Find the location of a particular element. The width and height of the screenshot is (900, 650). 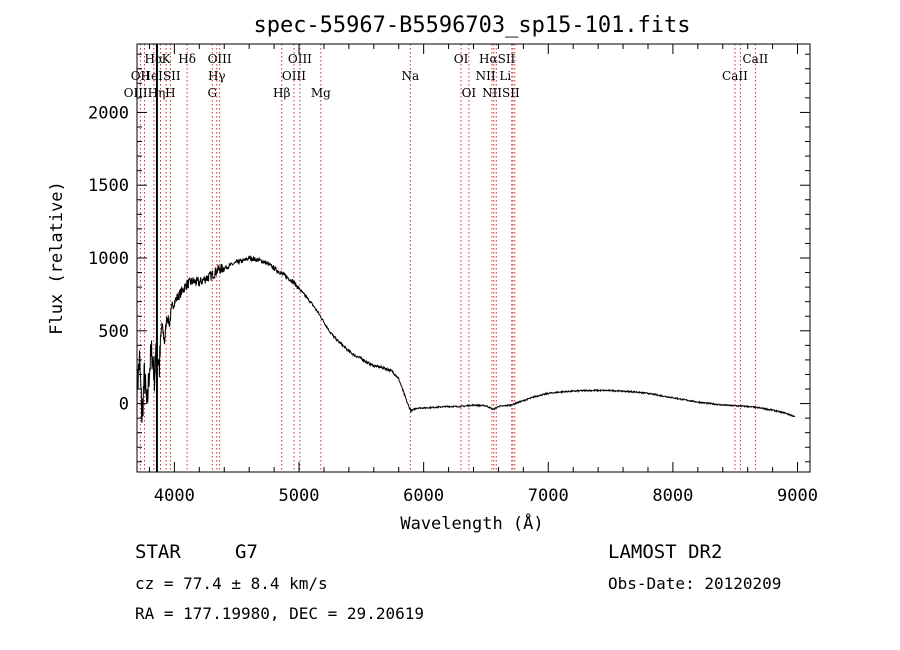

y-tick-label: 1000 is located at coordinates (108, 259).